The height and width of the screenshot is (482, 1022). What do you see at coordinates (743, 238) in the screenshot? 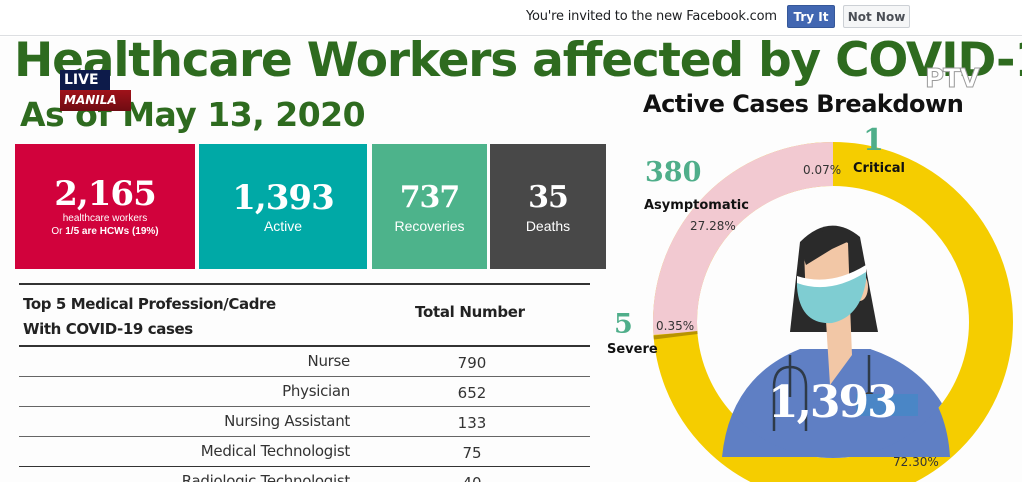
I see `asymptomatic-segment` at bounding box center [743, 238].